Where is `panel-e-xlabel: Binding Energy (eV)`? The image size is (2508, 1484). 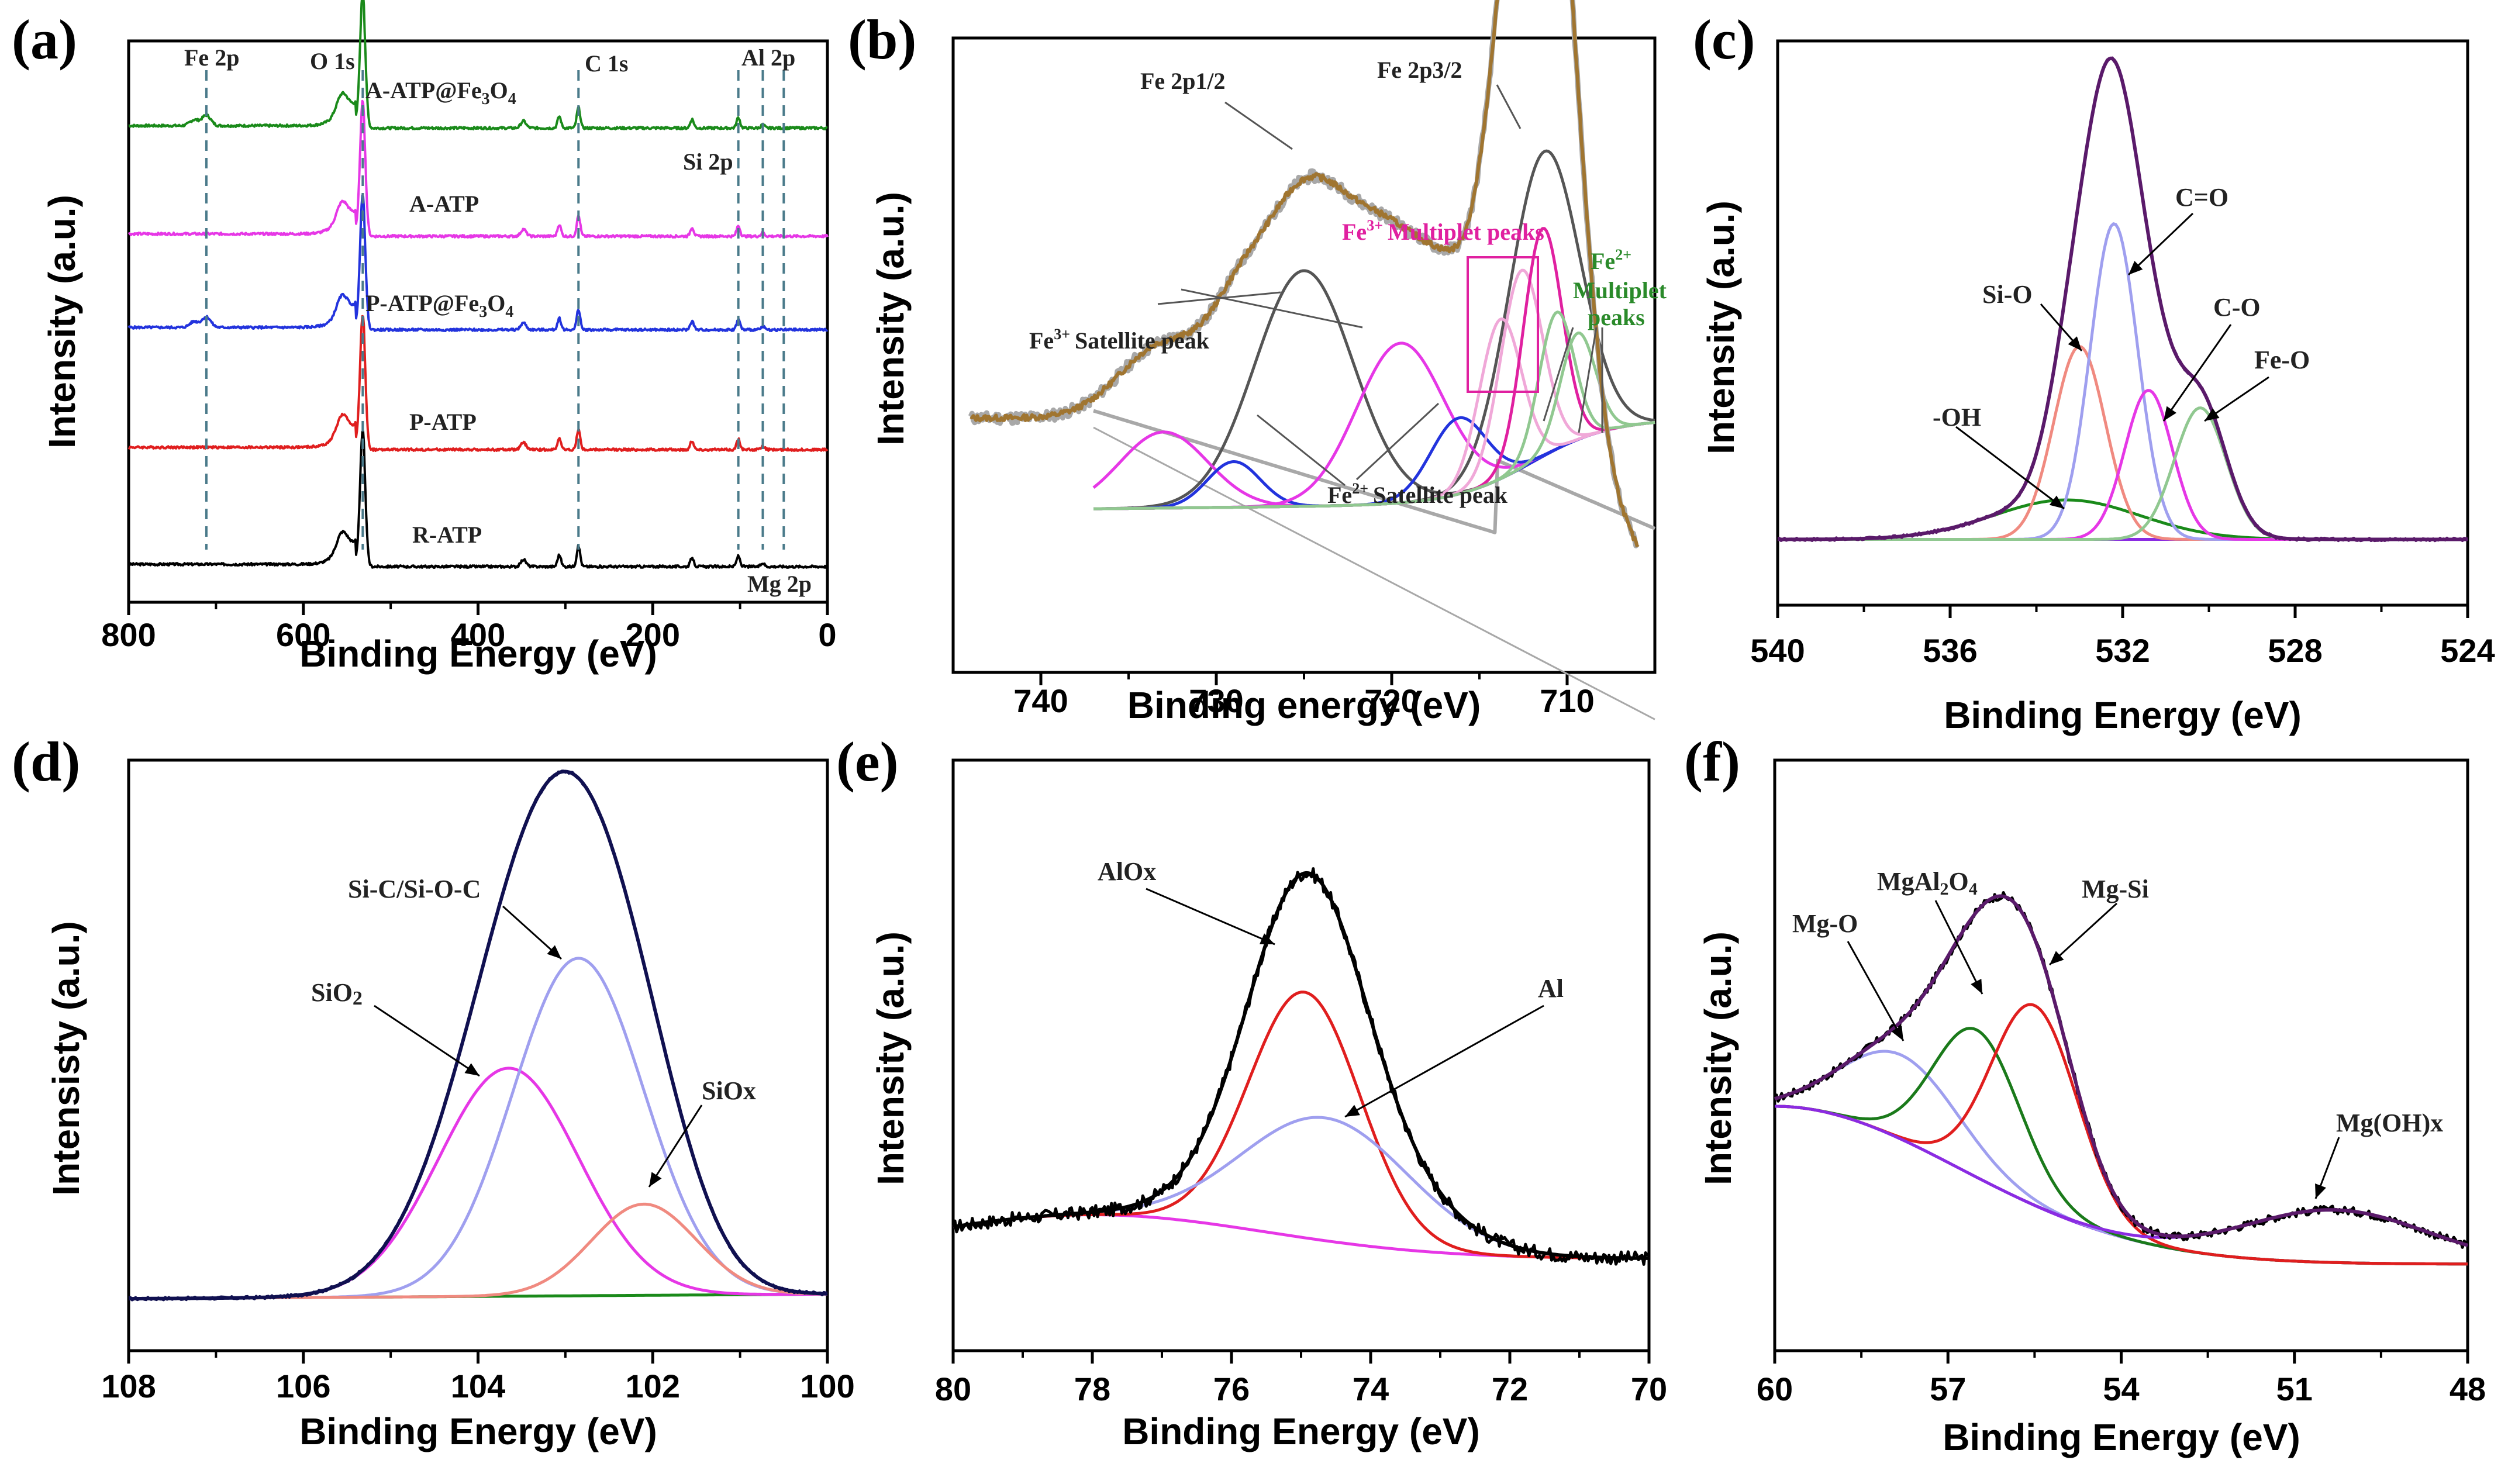 panel-e-xlabel: Binding Energy (eV) is located at coordinates (1301, 1431).